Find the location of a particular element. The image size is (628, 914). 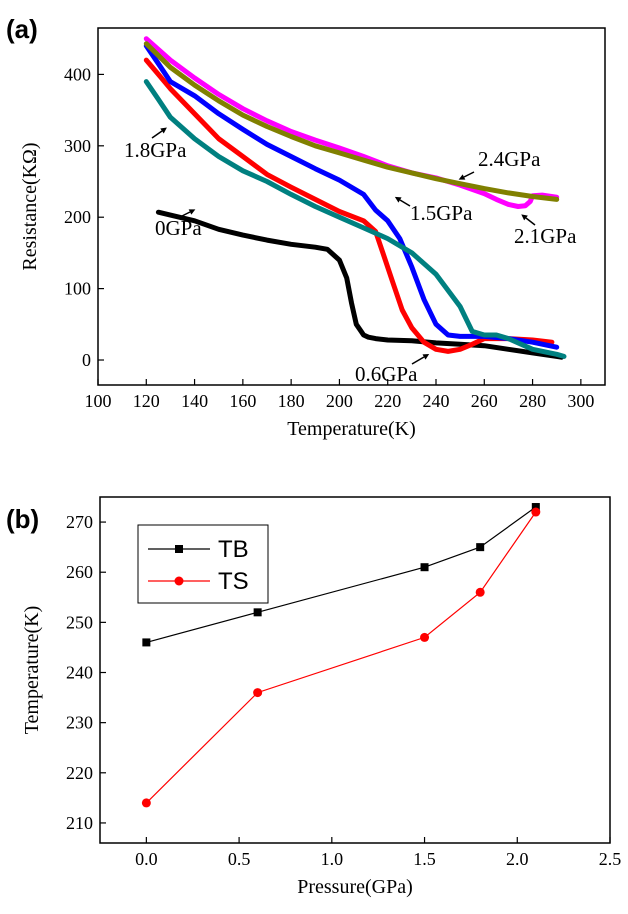

series-line-0gpa is located at coordinates (359, 284).